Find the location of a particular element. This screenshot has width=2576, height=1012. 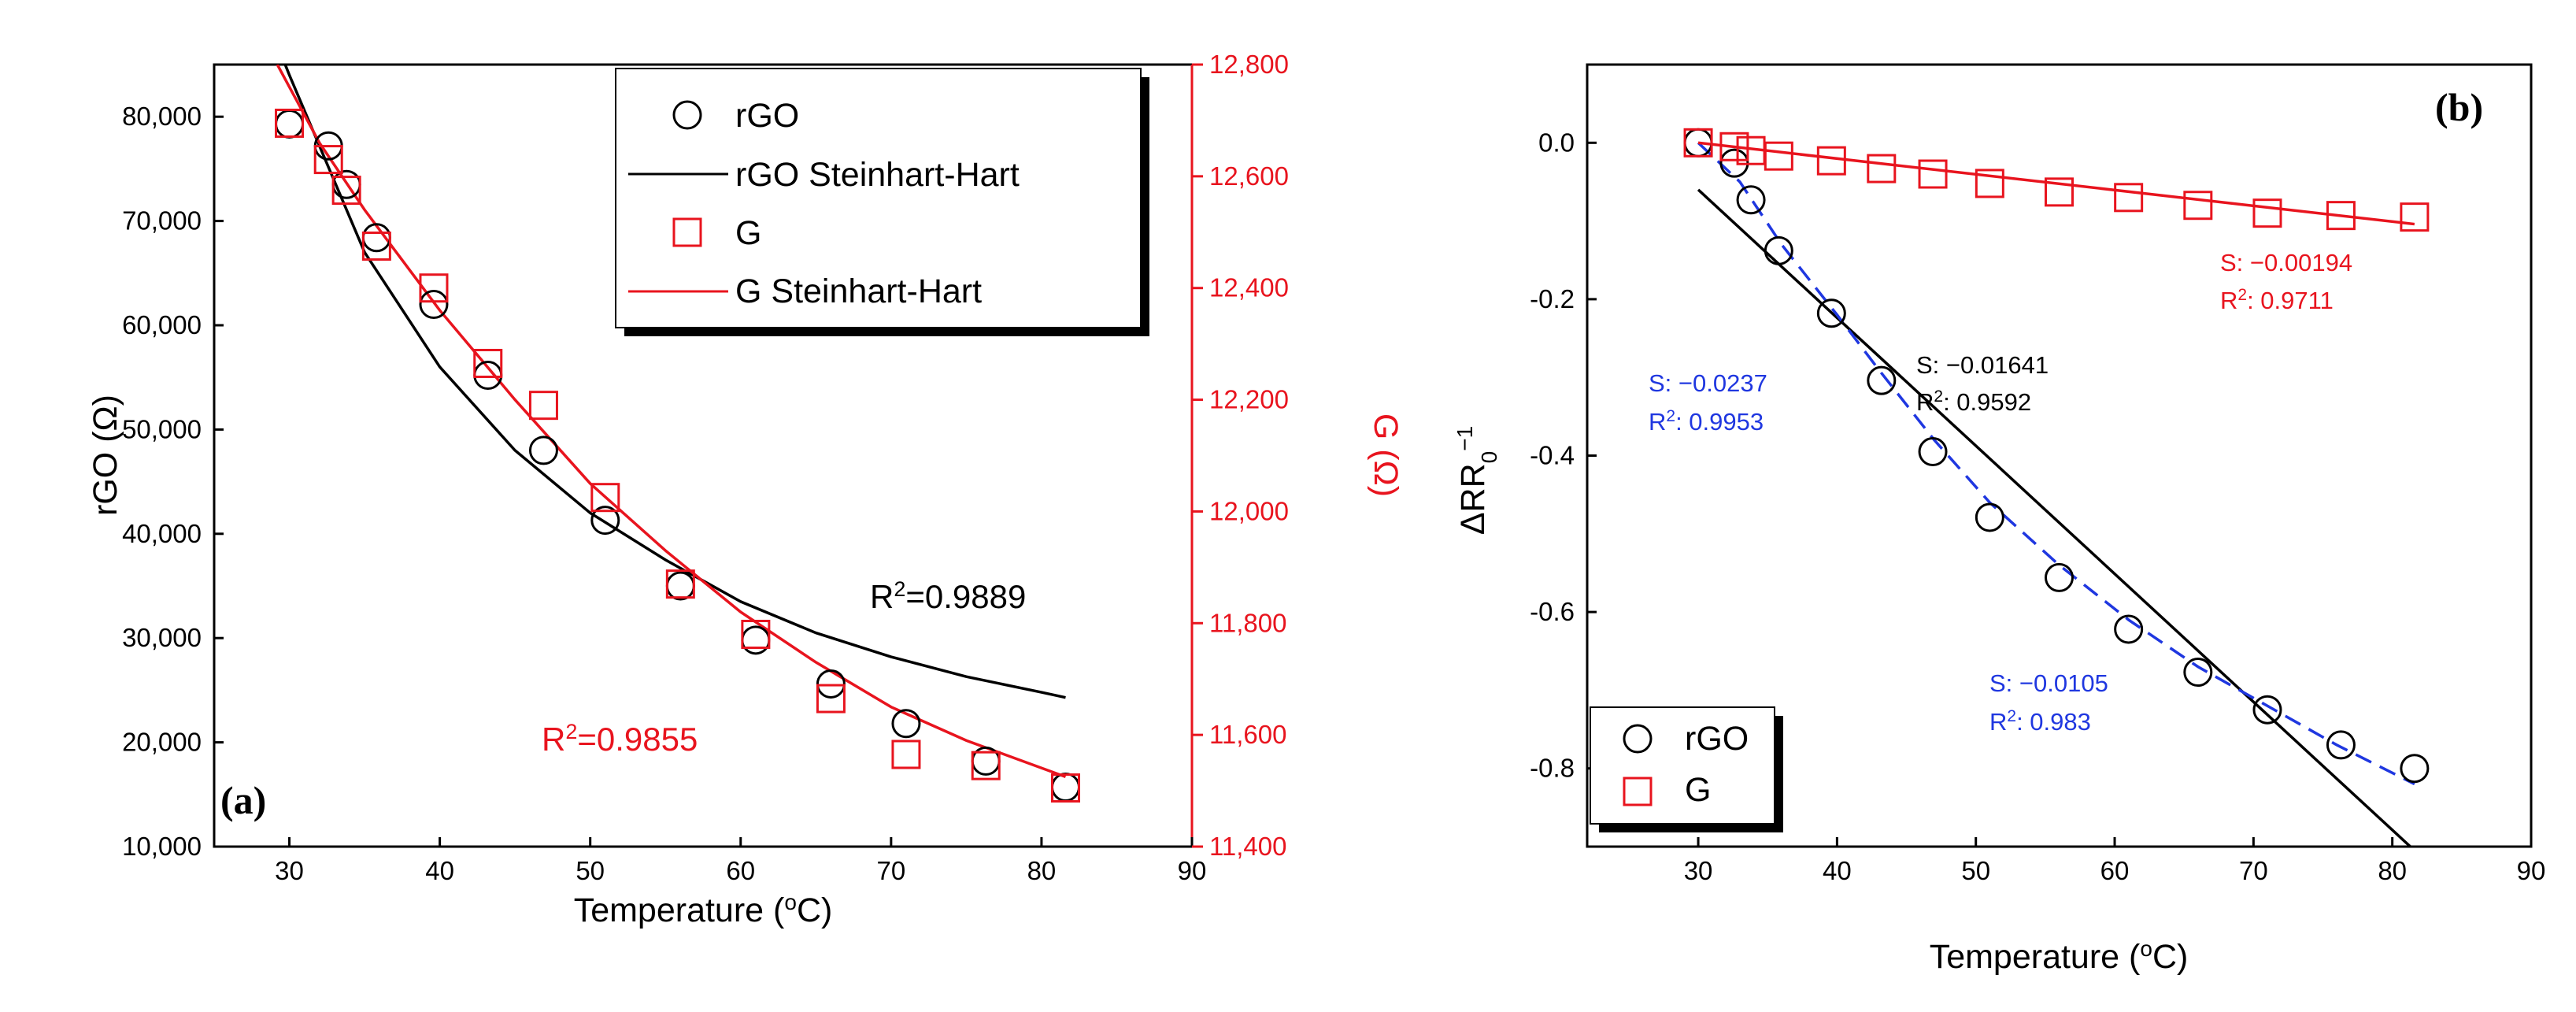

b-ytick-label: -0.4 is located at coordinates (1552, 455).